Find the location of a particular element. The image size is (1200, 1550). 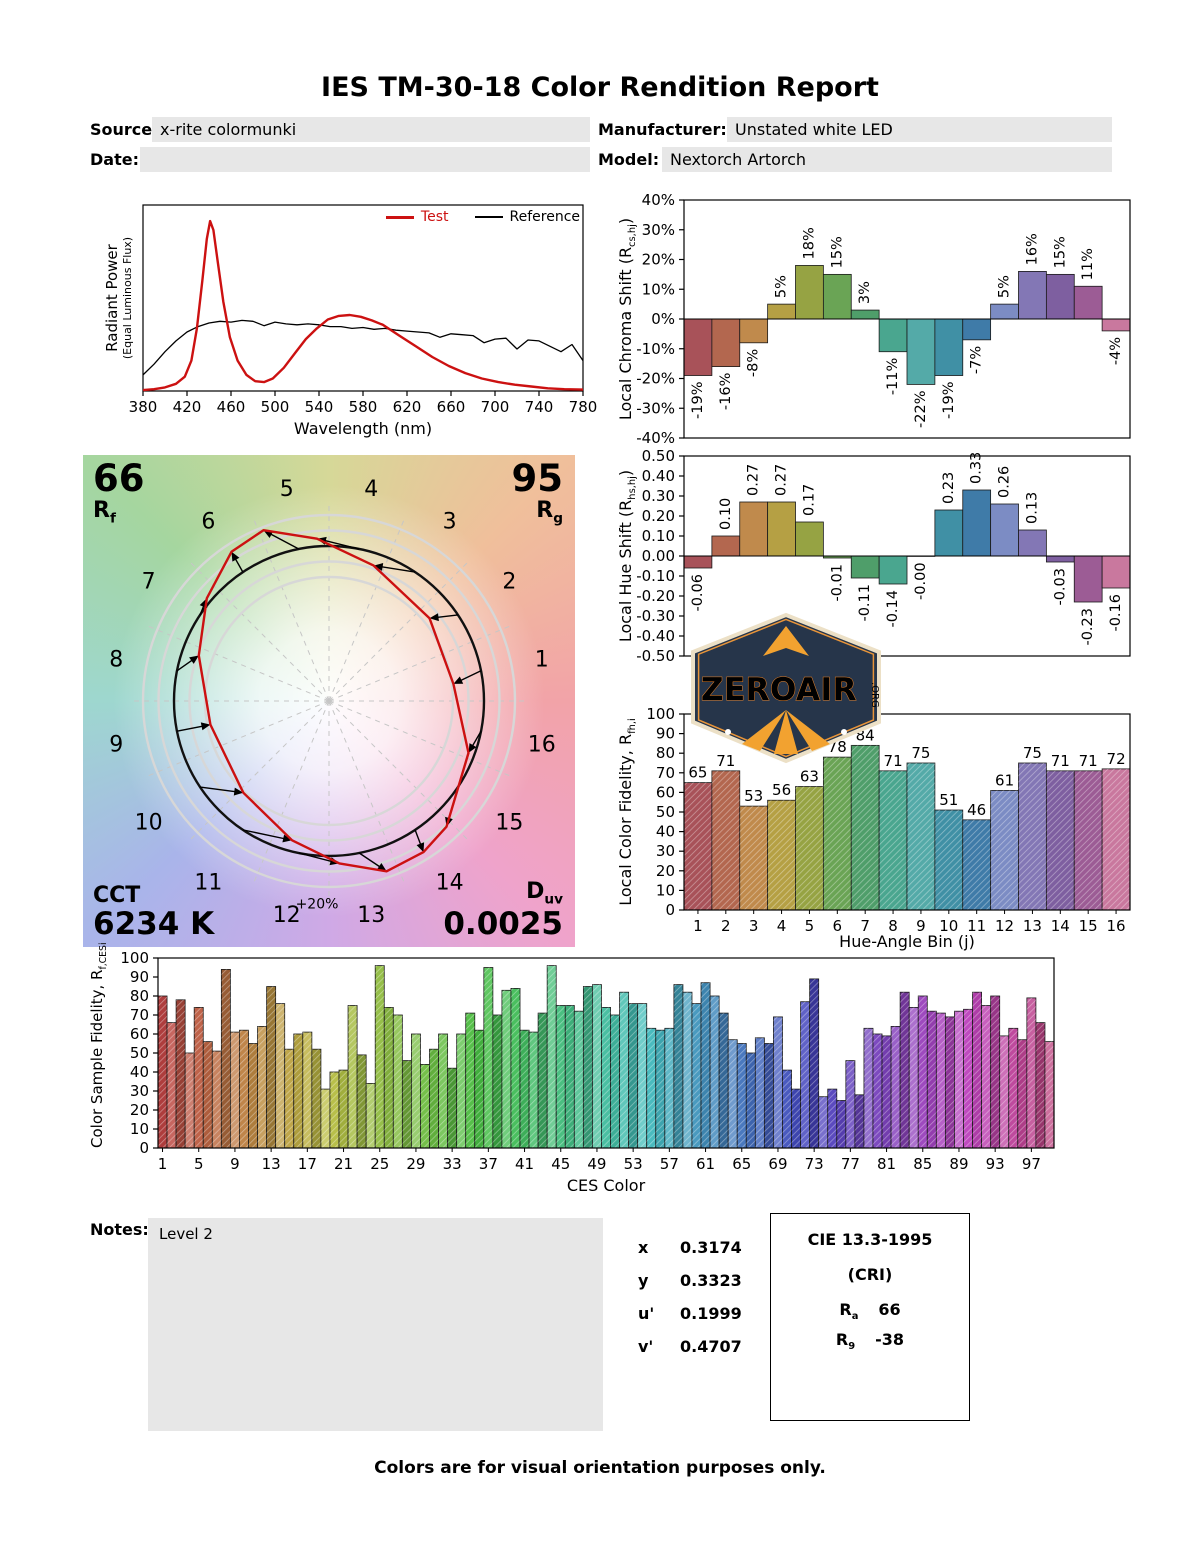

svg-text: -7% is located at coordinates (977, 360).